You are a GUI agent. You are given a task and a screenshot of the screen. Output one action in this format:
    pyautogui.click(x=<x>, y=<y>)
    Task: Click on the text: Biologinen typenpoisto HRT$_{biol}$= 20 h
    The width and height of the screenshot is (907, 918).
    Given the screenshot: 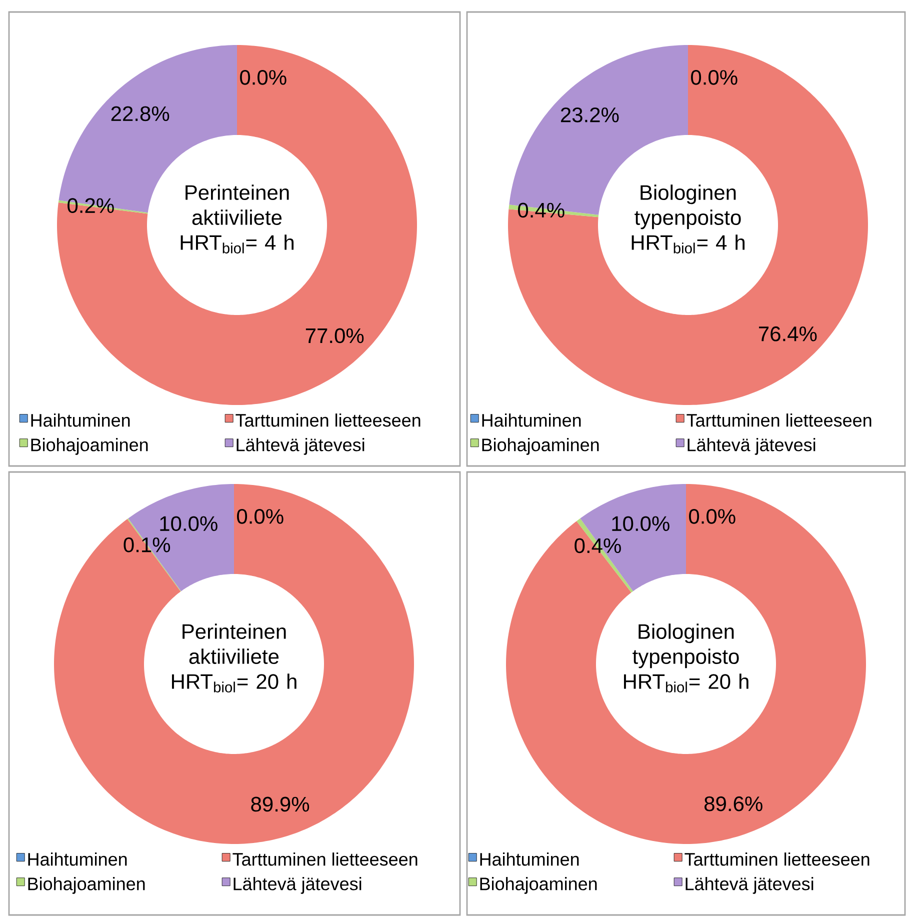 What is the action you would take?
    pyautogui.click(x=686, y=658)
    